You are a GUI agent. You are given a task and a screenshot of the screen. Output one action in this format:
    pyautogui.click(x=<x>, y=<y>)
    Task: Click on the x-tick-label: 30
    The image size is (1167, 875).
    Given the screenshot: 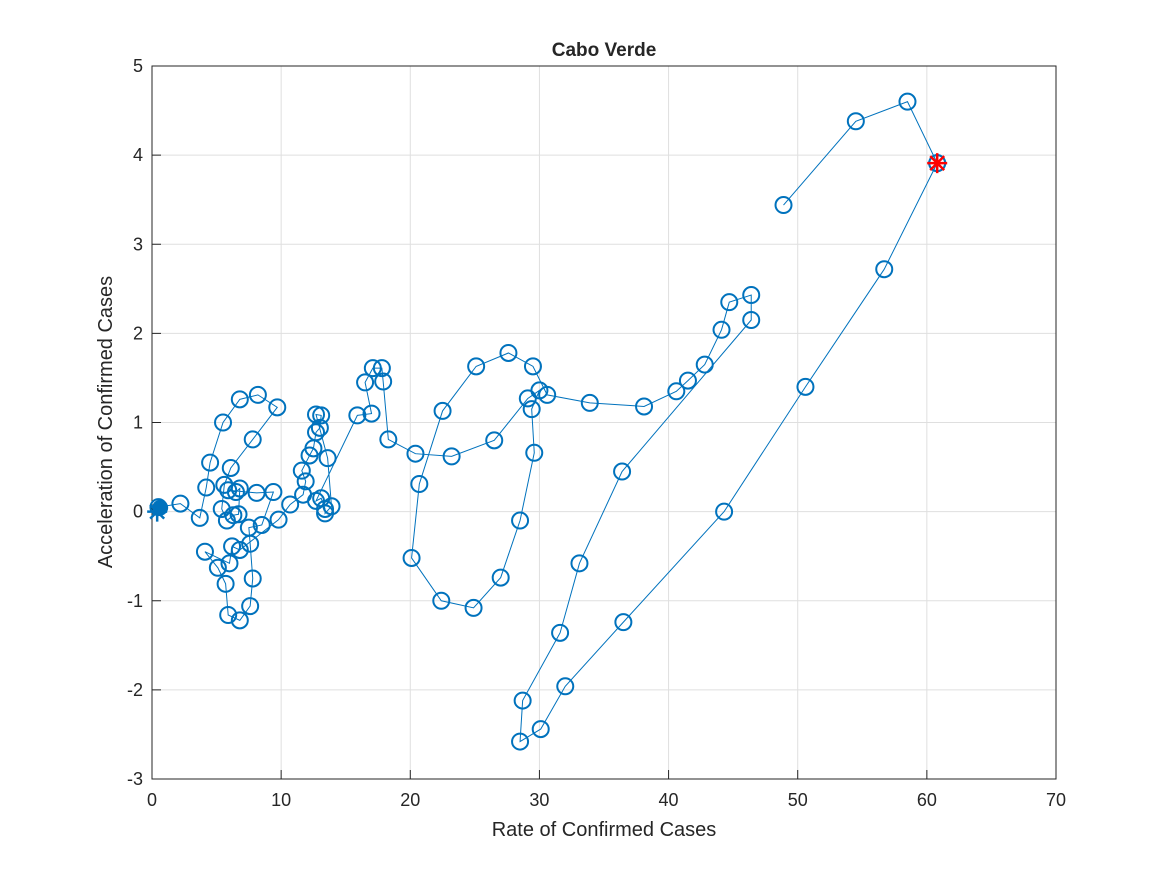 What is the action you would take?
    pyautogui.click(x=539, y=800)
    